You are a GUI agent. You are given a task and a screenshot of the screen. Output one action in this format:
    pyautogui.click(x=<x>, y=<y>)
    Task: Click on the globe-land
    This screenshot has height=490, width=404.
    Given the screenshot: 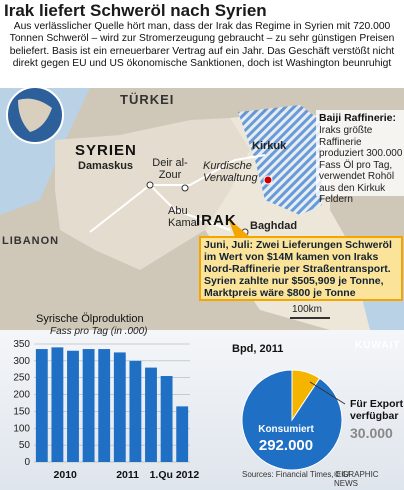 What is the action you would take?
    pyautogui.click(x=35, y=115)
    